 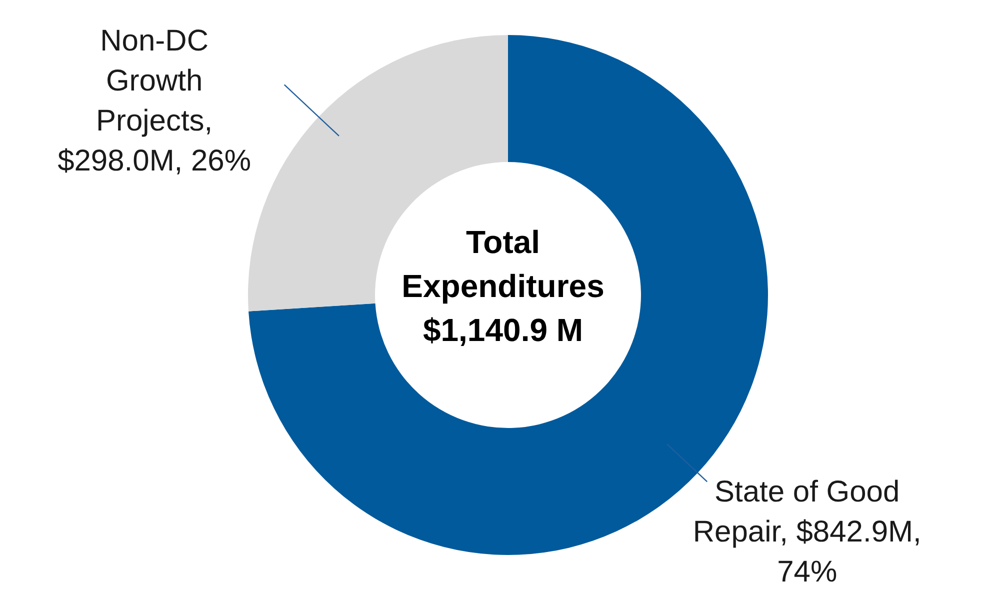 I want to click on slice-label: Non-DC Growth Projects, $298.0M, 26%, so click(x=155, y=101).